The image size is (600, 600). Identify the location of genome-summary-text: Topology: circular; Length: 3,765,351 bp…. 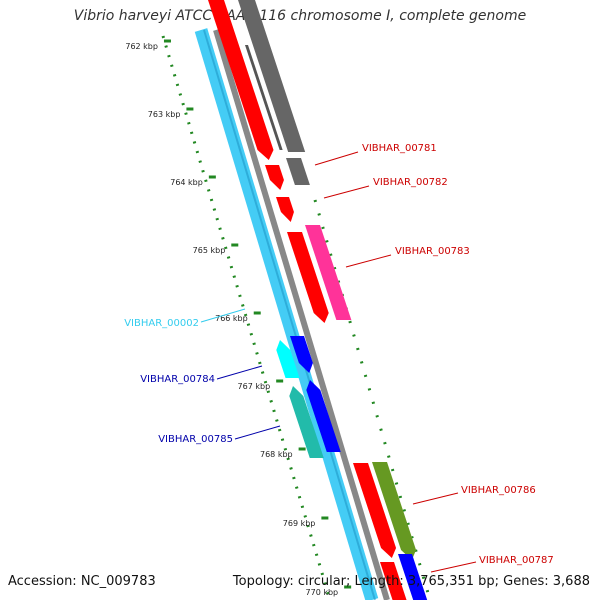
(411, 581).